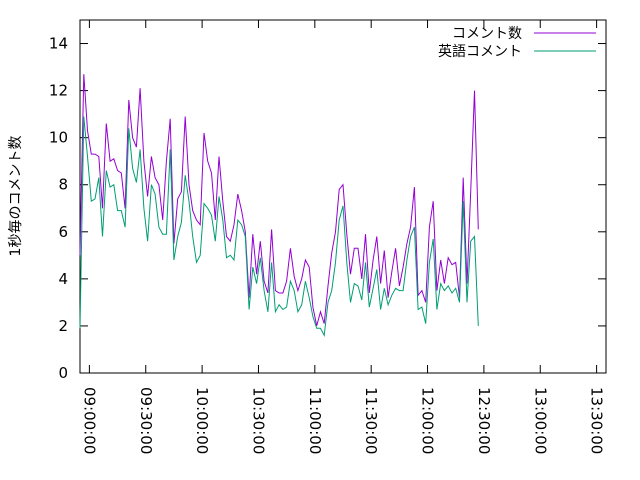 The width and height of the screenshot is (640, 480). Describe the element at coordinates (16, 196) in the screenshot. I see `y-axis-label: 1秒毎のコメント数` at that location.